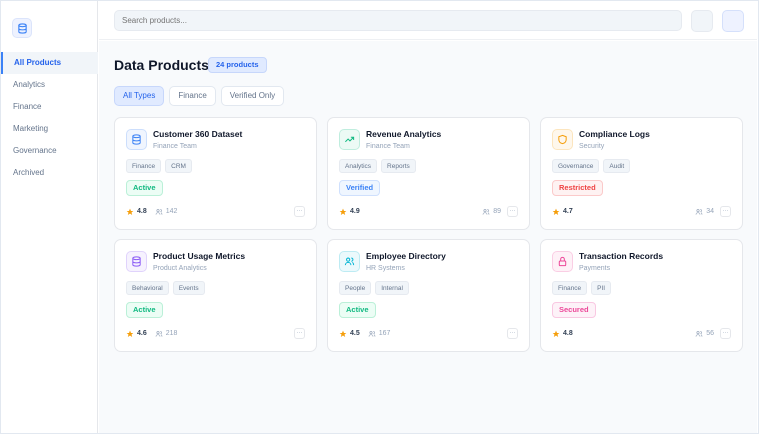 Image resolution: width=759 pixels, height=434 pixels. I want to click on user-count: 167, so click(379, 334).